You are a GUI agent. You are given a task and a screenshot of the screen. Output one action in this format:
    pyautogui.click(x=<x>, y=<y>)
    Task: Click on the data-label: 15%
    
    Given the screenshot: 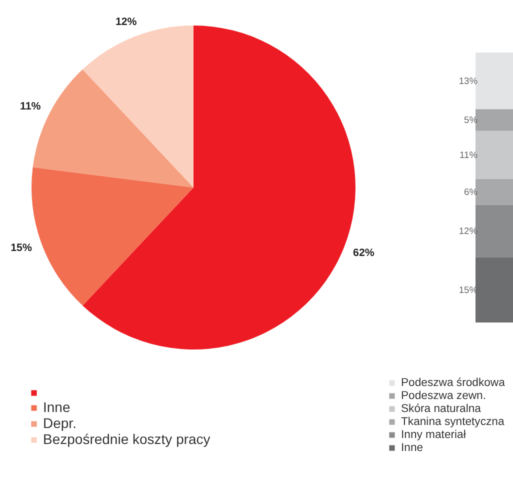 What is the action you would take?
    pyautogui.click(x=21, y=248)
    